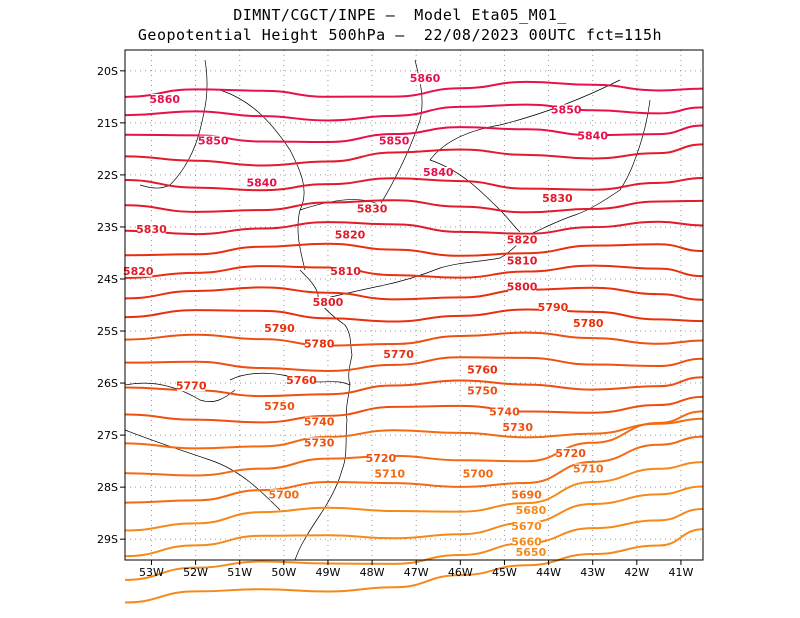 Image resolution: width=800 pixels, height=618 pixels. I want to click on contour-label: 5720, so click(570, 453).